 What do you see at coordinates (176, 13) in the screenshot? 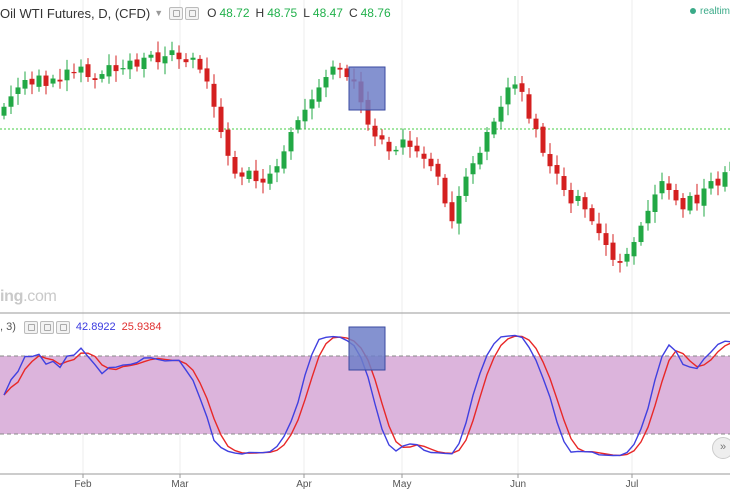
I see `settings-icon` at bounding box center [176, 13].